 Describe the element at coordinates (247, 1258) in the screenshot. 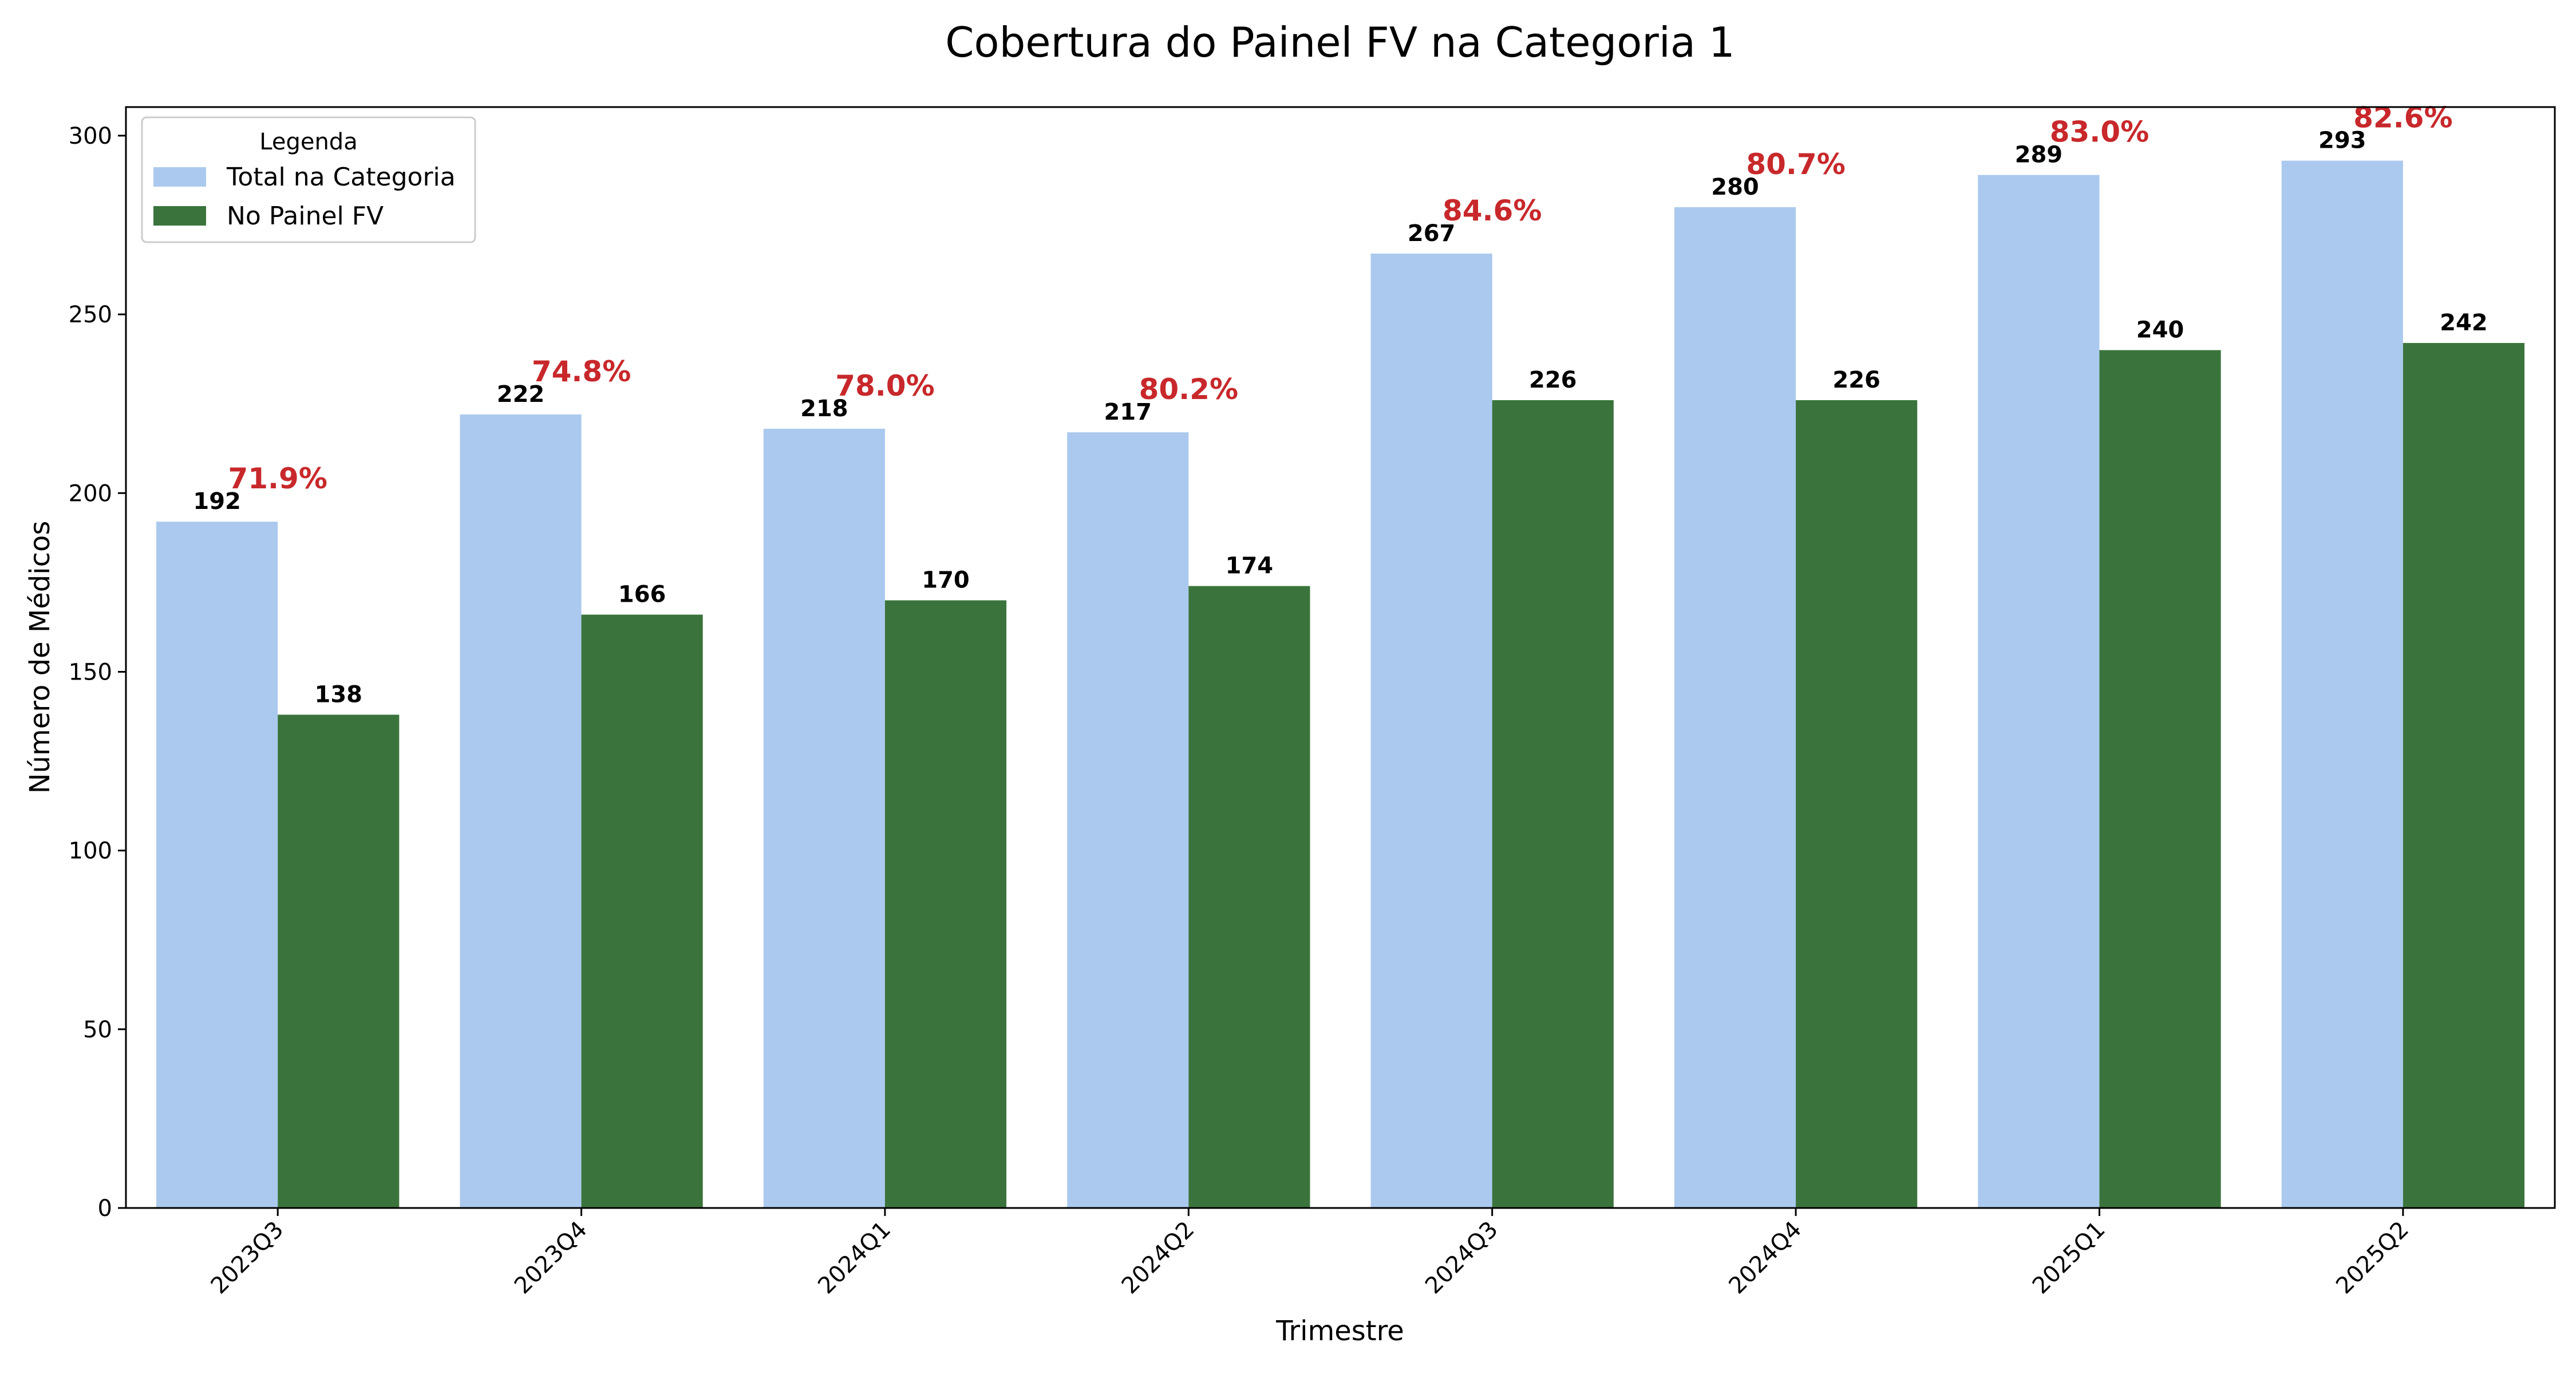

I see `x-tick-label-2023Q3: 2023Q3` at that location.